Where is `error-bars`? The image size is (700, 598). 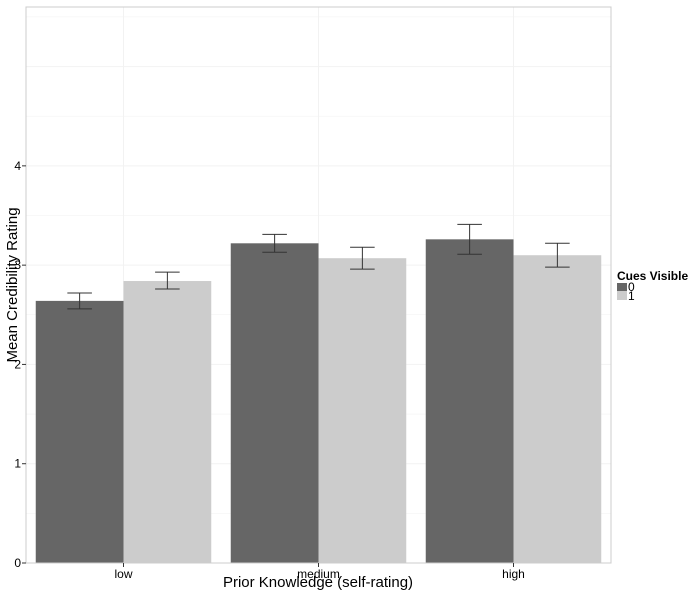
error-bars is located at coordinates (318, 266).